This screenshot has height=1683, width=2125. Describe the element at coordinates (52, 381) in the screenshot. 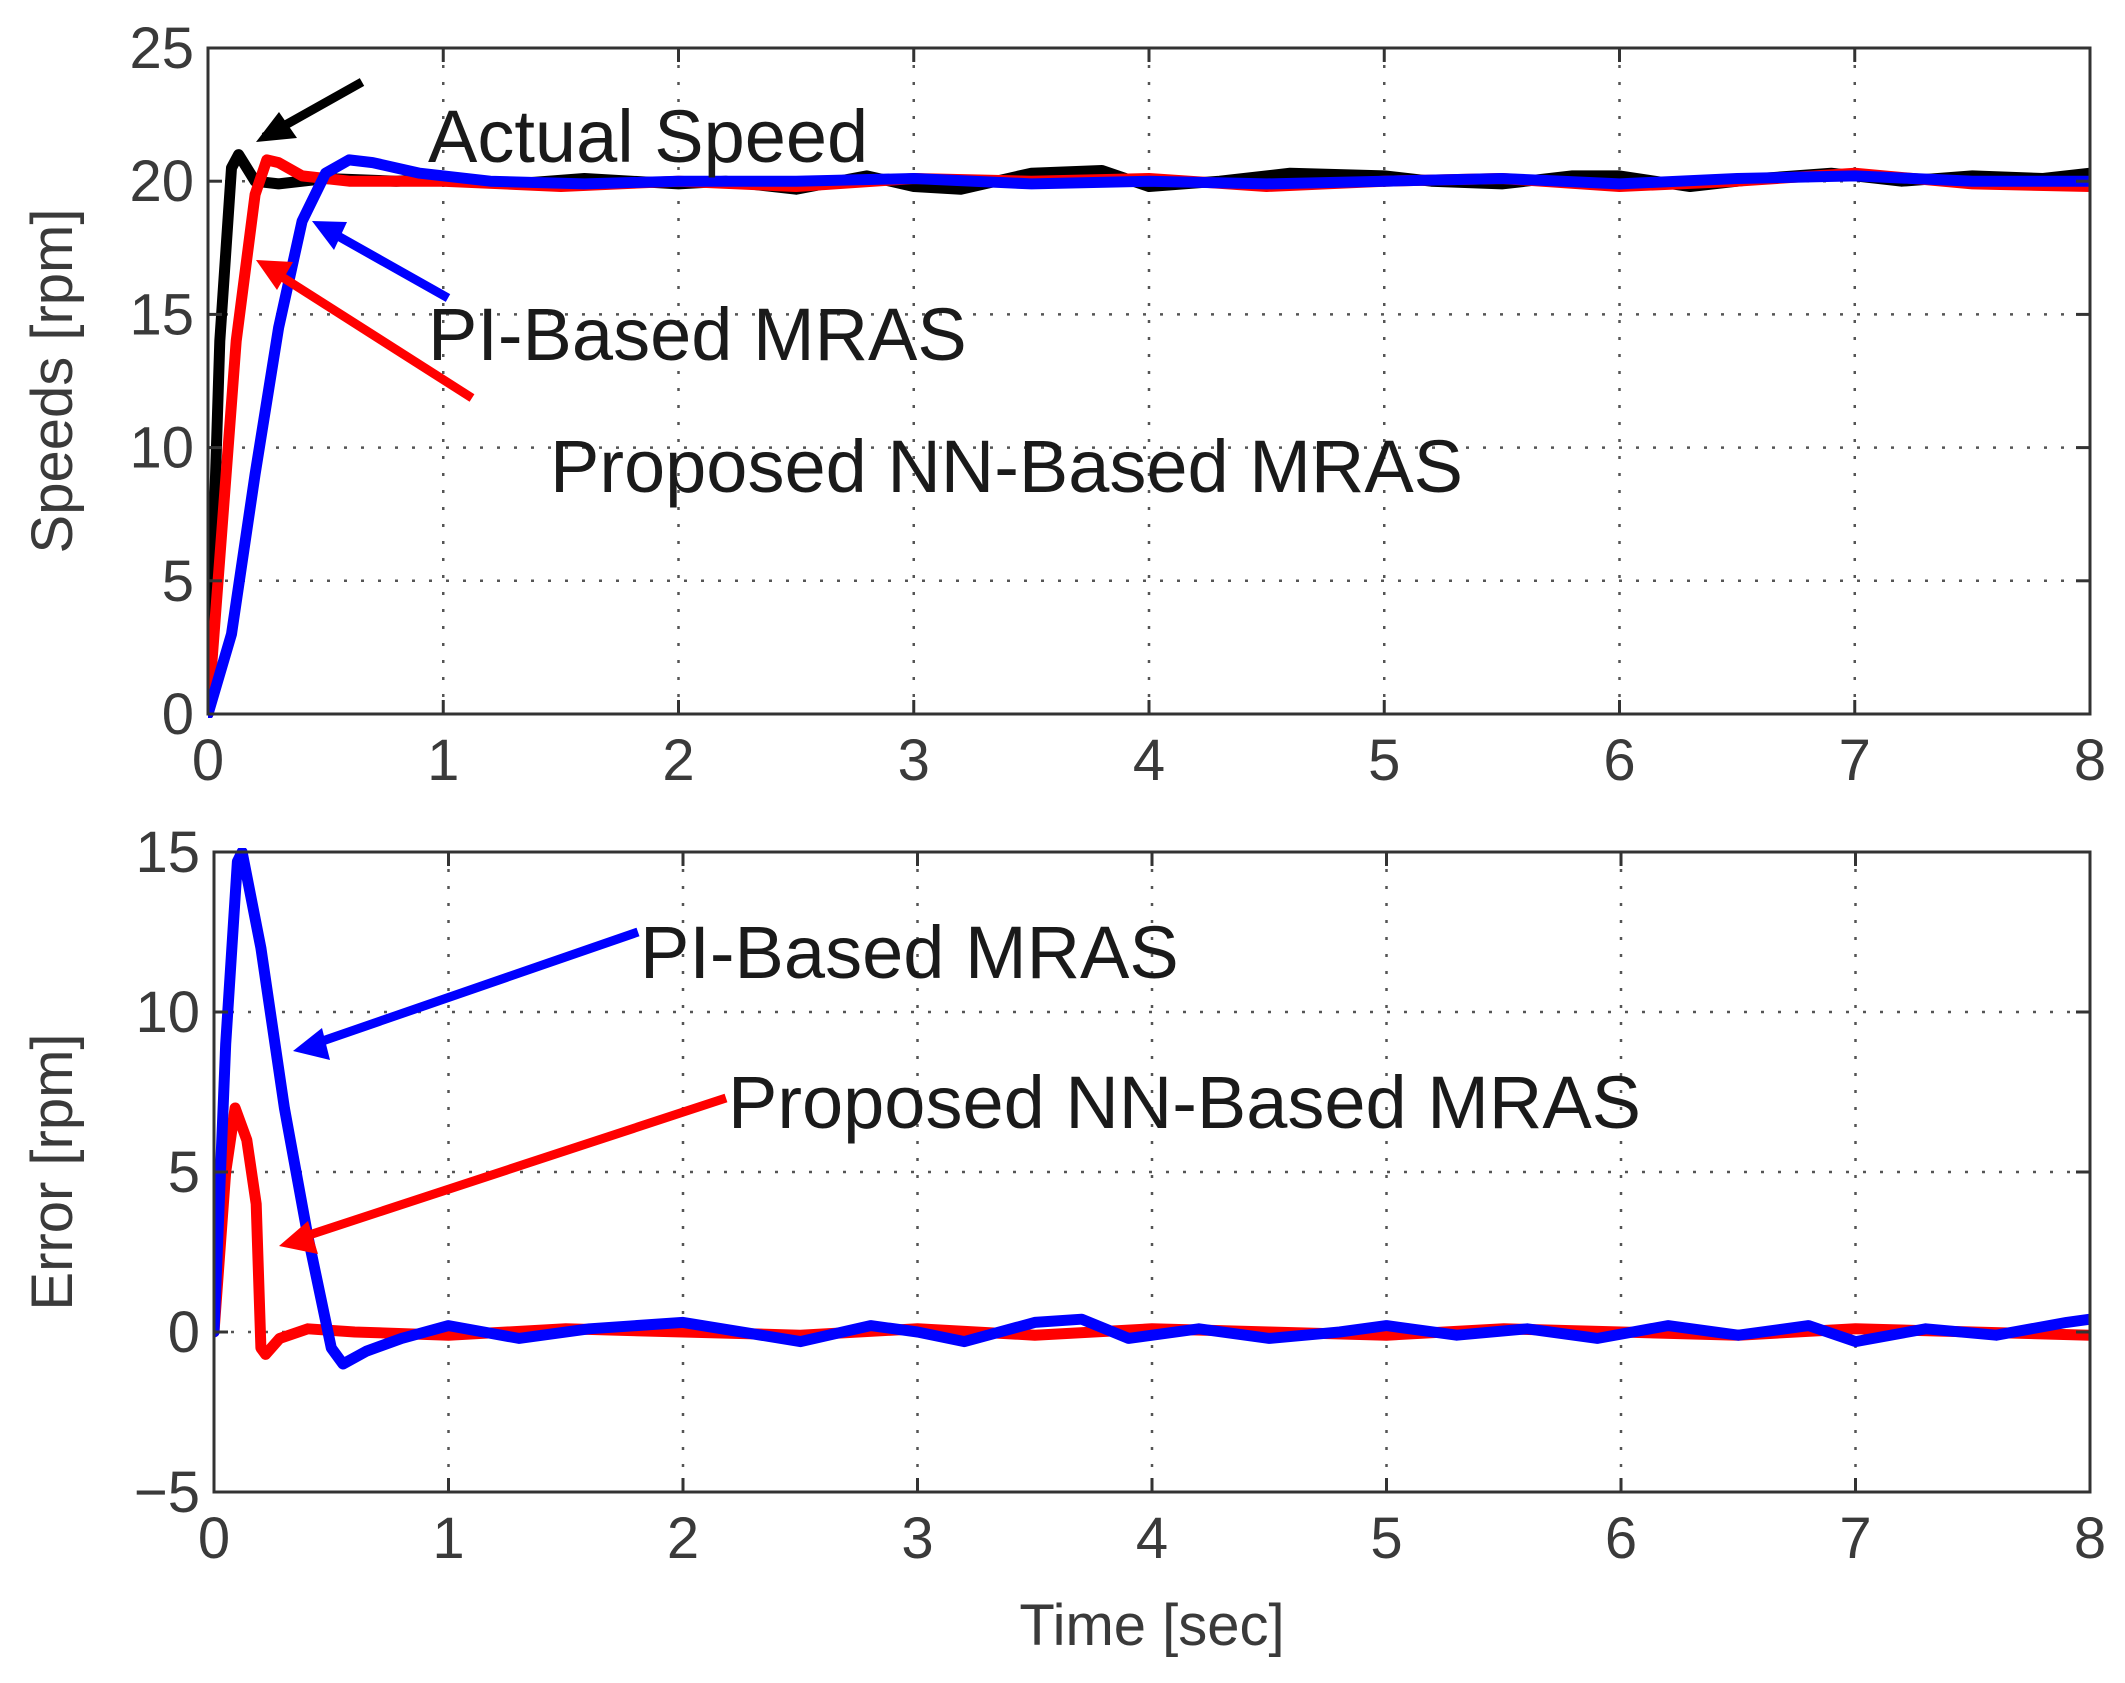

I see `speed-ylabel: Speeds [rpm]` at that location.